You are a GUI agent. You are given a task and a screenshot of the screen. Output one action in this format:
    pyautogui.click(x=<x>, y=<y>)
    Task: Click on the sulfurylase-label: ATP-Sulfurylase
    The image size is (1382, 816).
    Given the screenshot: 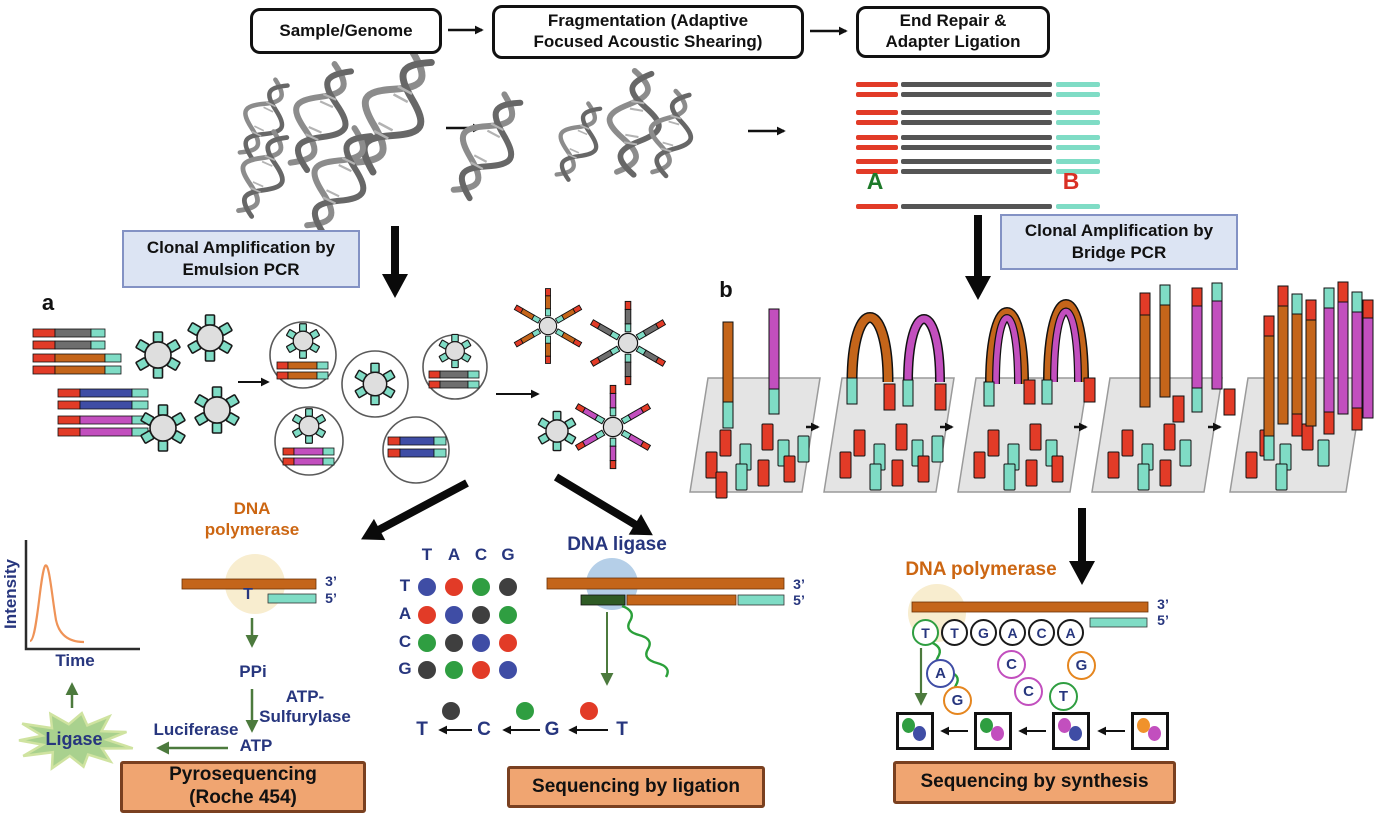 What is the action you would take?
    pyautogui.click(x=305, y=707)
    